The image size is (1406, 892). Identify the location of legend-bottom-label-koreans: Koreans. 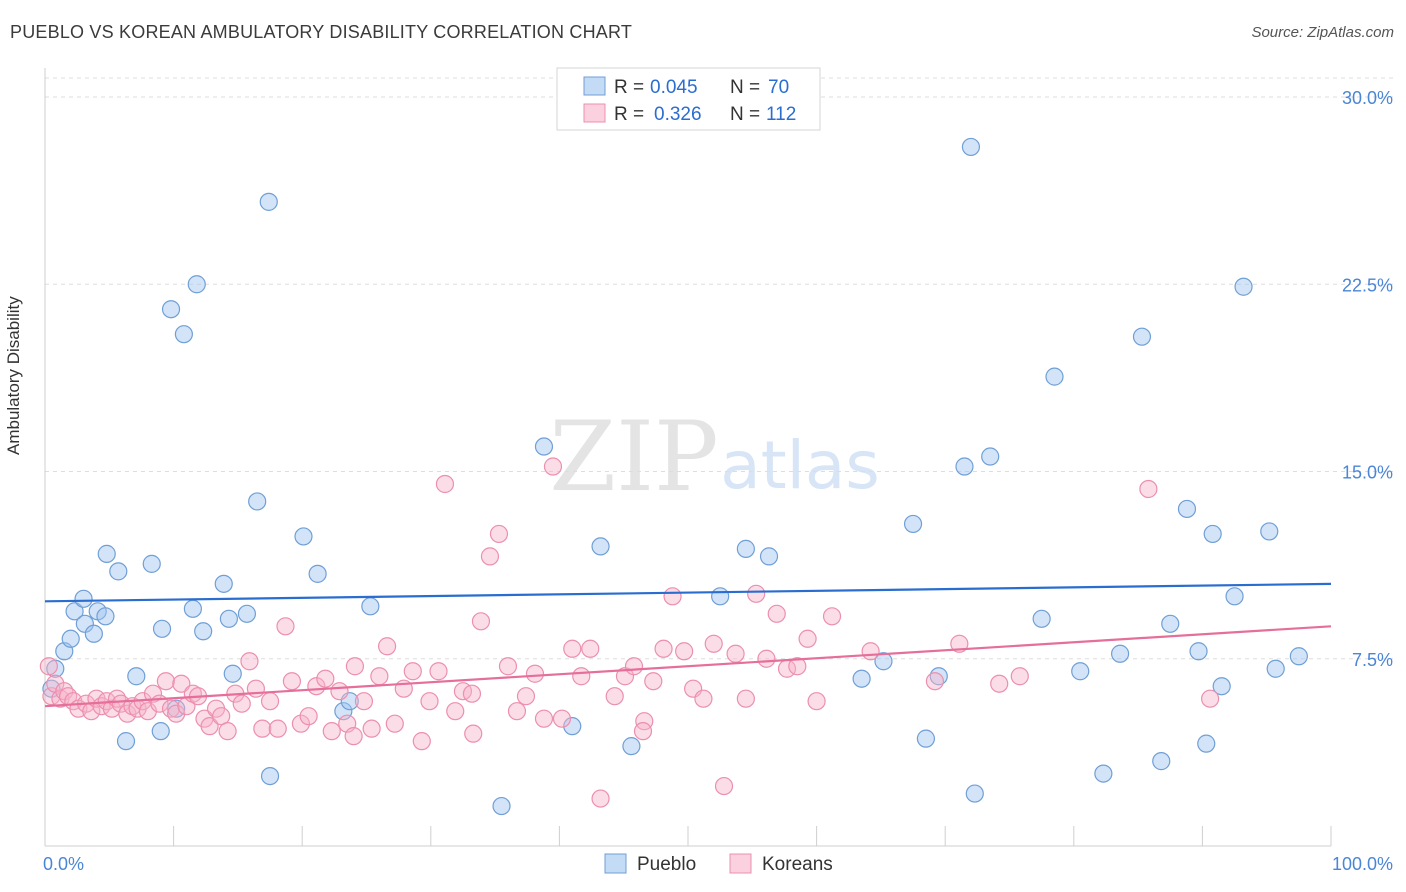
(797, 864).